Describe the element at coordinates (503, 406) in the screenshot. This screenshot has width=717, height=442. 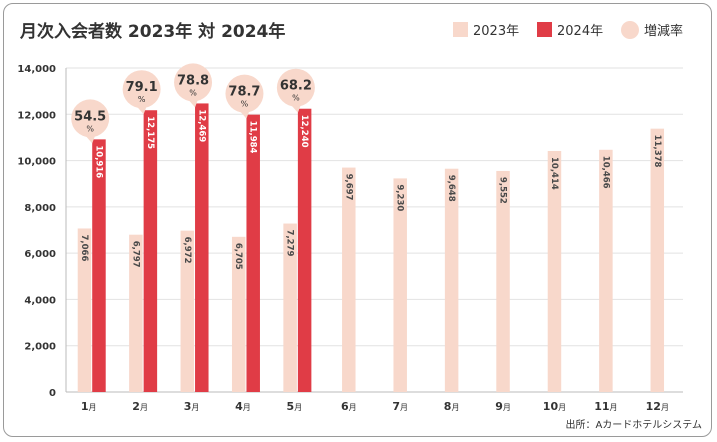
I see `x-tick-label: 9月` at that location.